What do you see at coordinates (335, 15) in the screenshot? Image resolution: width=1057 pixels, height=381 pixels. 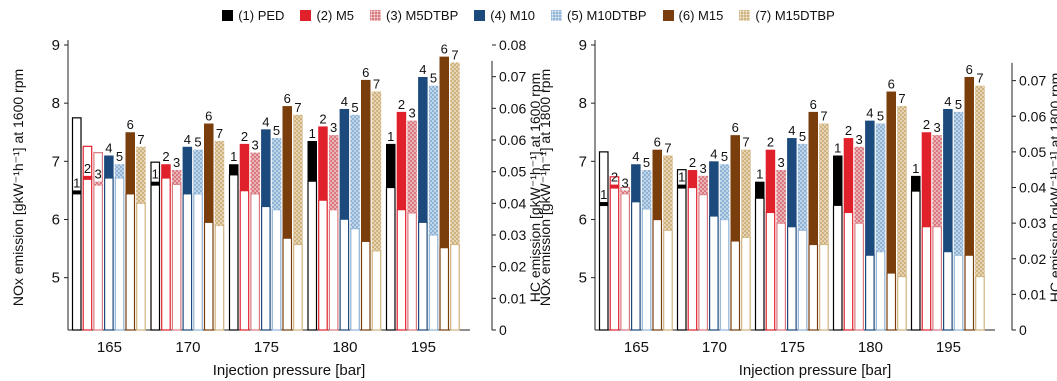 I see `legend-label: (2) M5` at bounding box center [335, 15].